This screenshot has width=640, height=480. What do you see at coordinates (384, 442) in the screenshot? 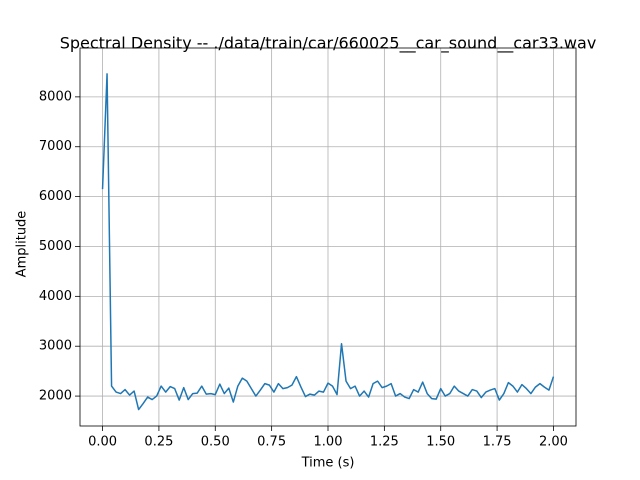
I see `x-tick-label: 1.25` at bounding box center [384, 442].